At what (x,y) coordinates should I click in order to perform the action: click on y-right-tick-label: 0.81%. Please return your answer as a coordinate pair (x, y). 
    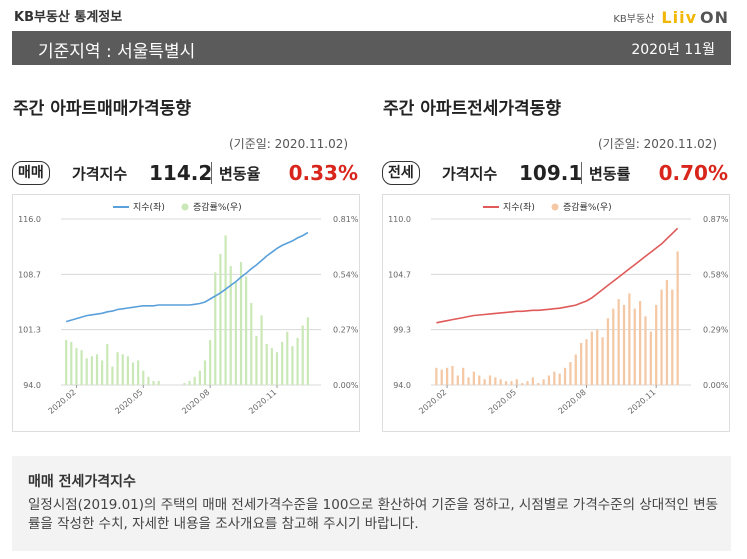
    Looking at the image, I should click on (346, 219).